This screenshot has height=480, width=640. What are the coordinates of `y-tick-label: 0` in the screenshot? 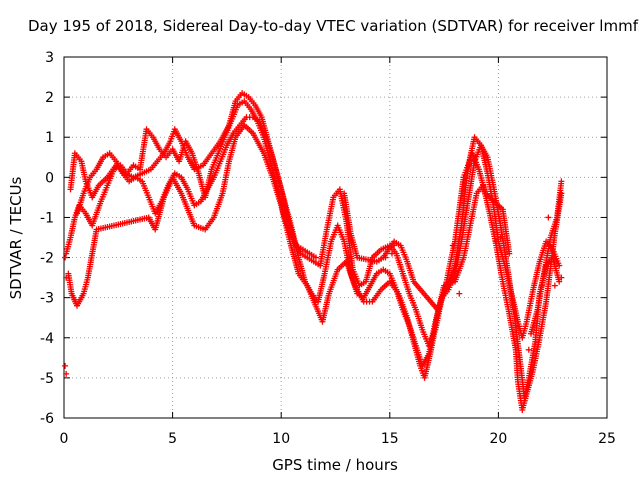 It's located at (49, 178).